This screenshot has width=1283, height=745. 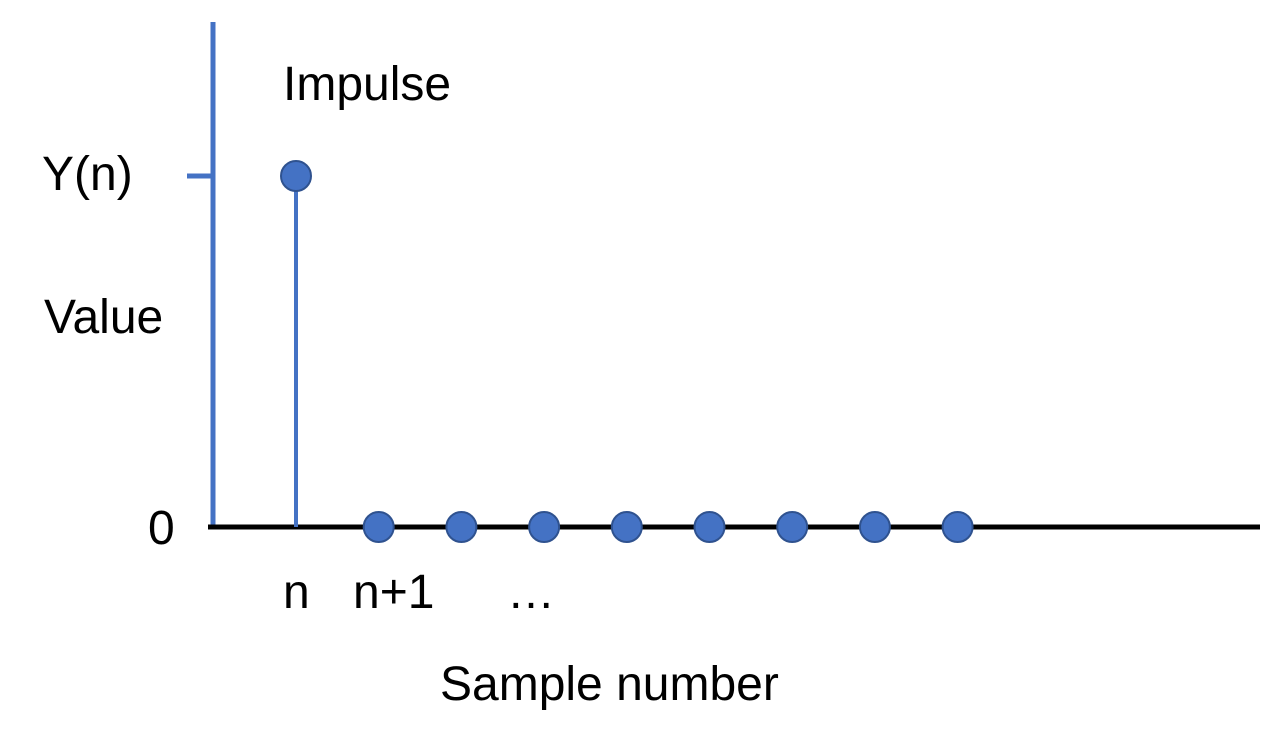 What do you see at coordinates (87, 174) in the screenshot?
I see `y-tick-label: Y(n)` at bounding box center [87, 174].